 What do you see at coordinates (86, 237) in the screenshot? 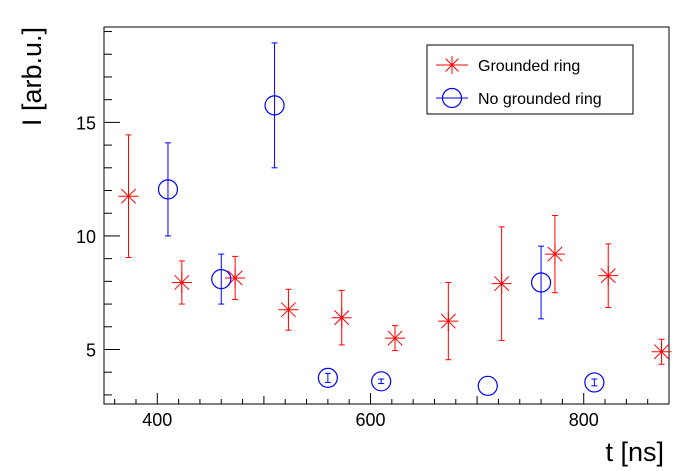
I see `y-tick-label: 10` at bounding box center [86, 237].